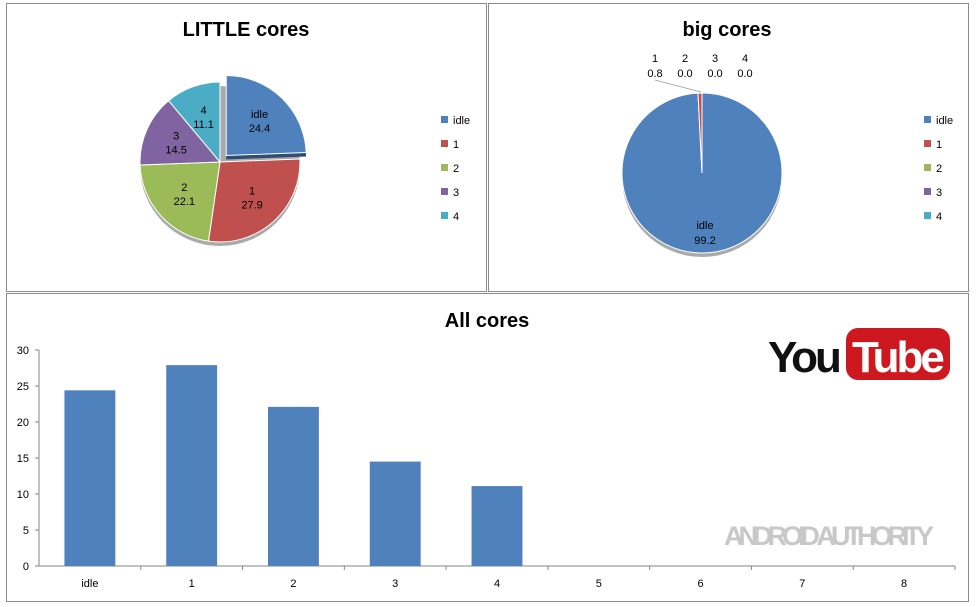  What do you see at coordinates (497, 584) in the screenshot?
I see `x-tick-label: 4` at bounding box center [497, 584].